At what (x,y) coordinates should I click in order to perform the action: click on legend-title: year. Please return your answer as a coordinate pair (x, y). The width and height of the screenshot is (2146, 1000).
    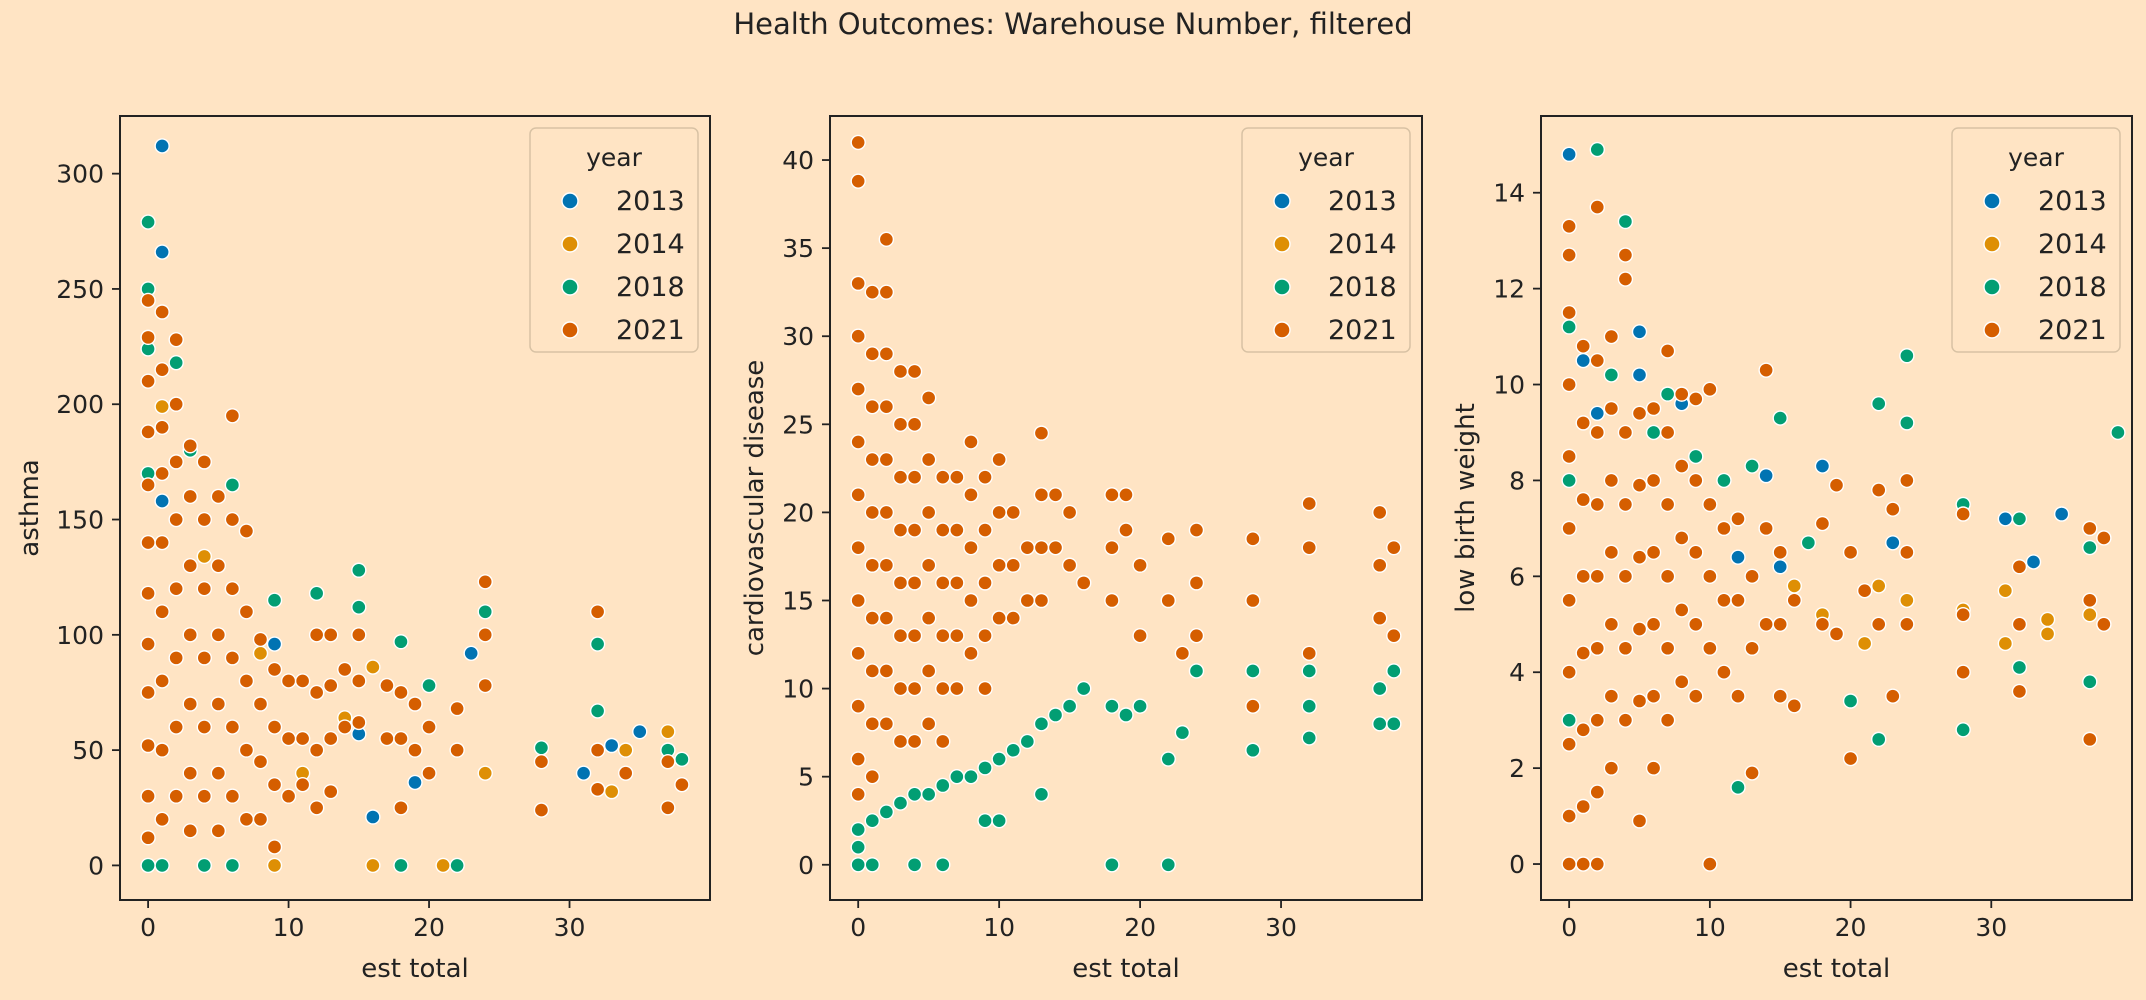
    Looking at the image, I should click on (1326, 157).